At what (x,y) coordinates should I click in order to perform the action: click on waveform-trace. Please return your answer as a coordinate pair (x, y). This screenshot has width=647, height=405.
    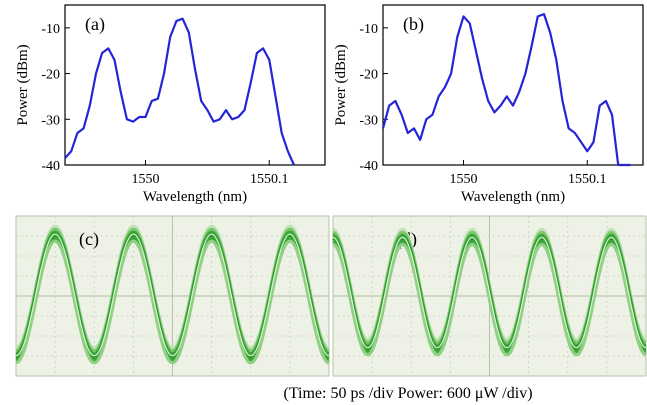
    Looking at the image, I should click on (489, 299).